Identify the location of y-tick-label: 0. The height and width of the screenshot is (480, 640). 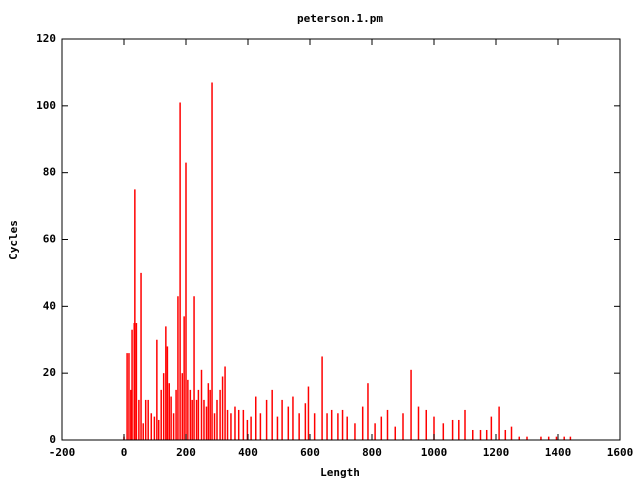
(52, 439).